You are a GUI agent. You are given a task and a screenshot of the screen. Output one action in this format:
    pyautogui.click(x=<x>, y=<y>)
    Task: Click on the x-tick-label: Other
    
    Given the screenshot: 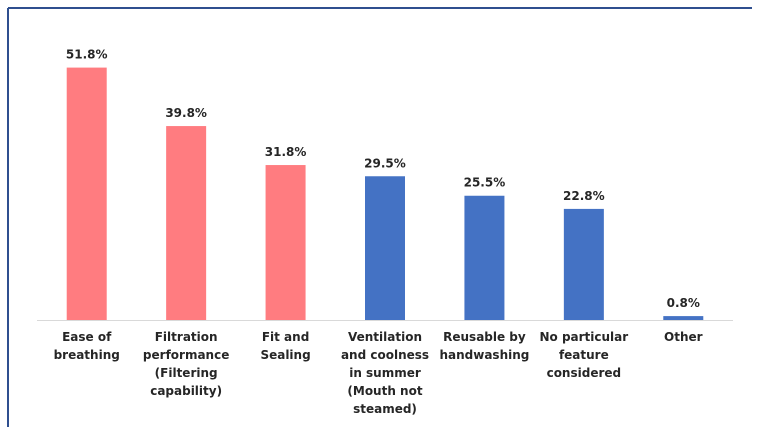 What is the action you would take?
    pyautogui.click(x=683, y=337)
    